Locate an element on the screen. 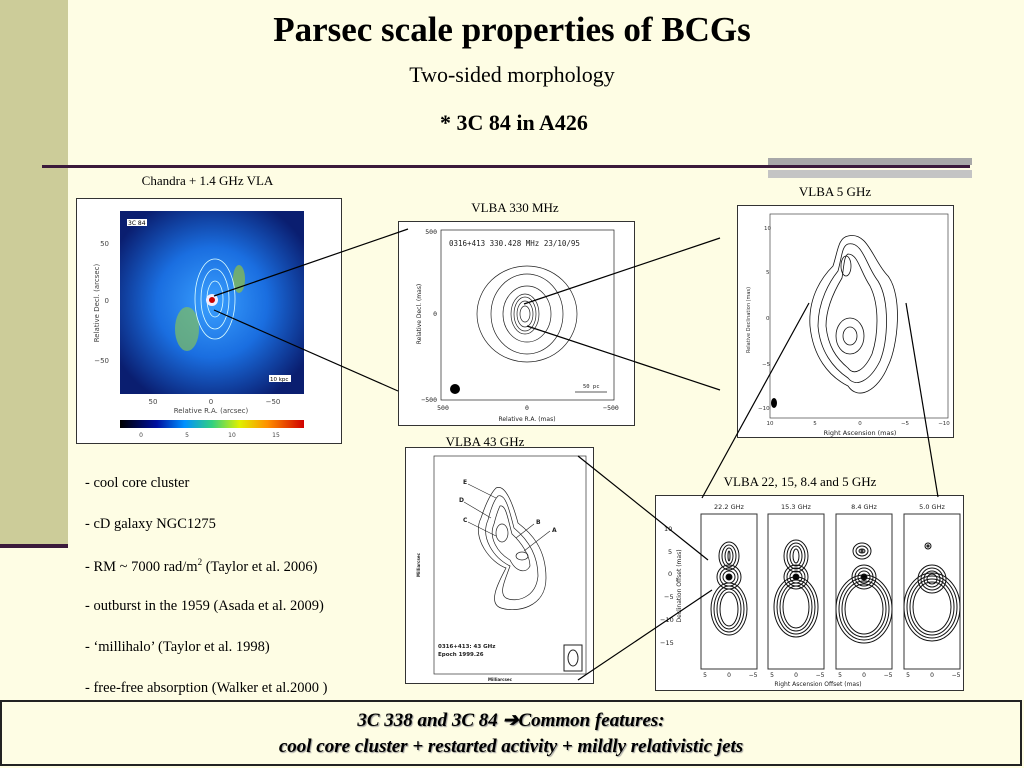  bullet-item: - cool core cluster is located at coordinates (137, 483).